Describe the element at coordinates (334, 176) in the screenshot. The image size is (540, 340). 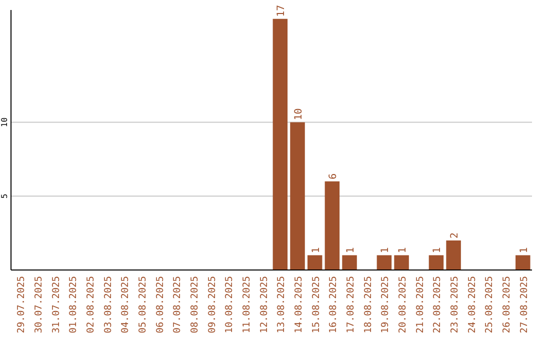
I see `data-label: 6` at that location.